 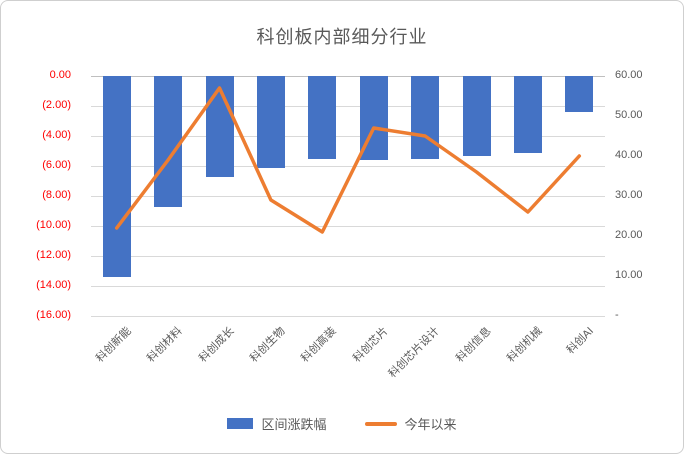 What do you see at coordinates (53, 255) in the screenshot?
I see `left-axis-tick: (12.00)` at bounding box center [53, 255].